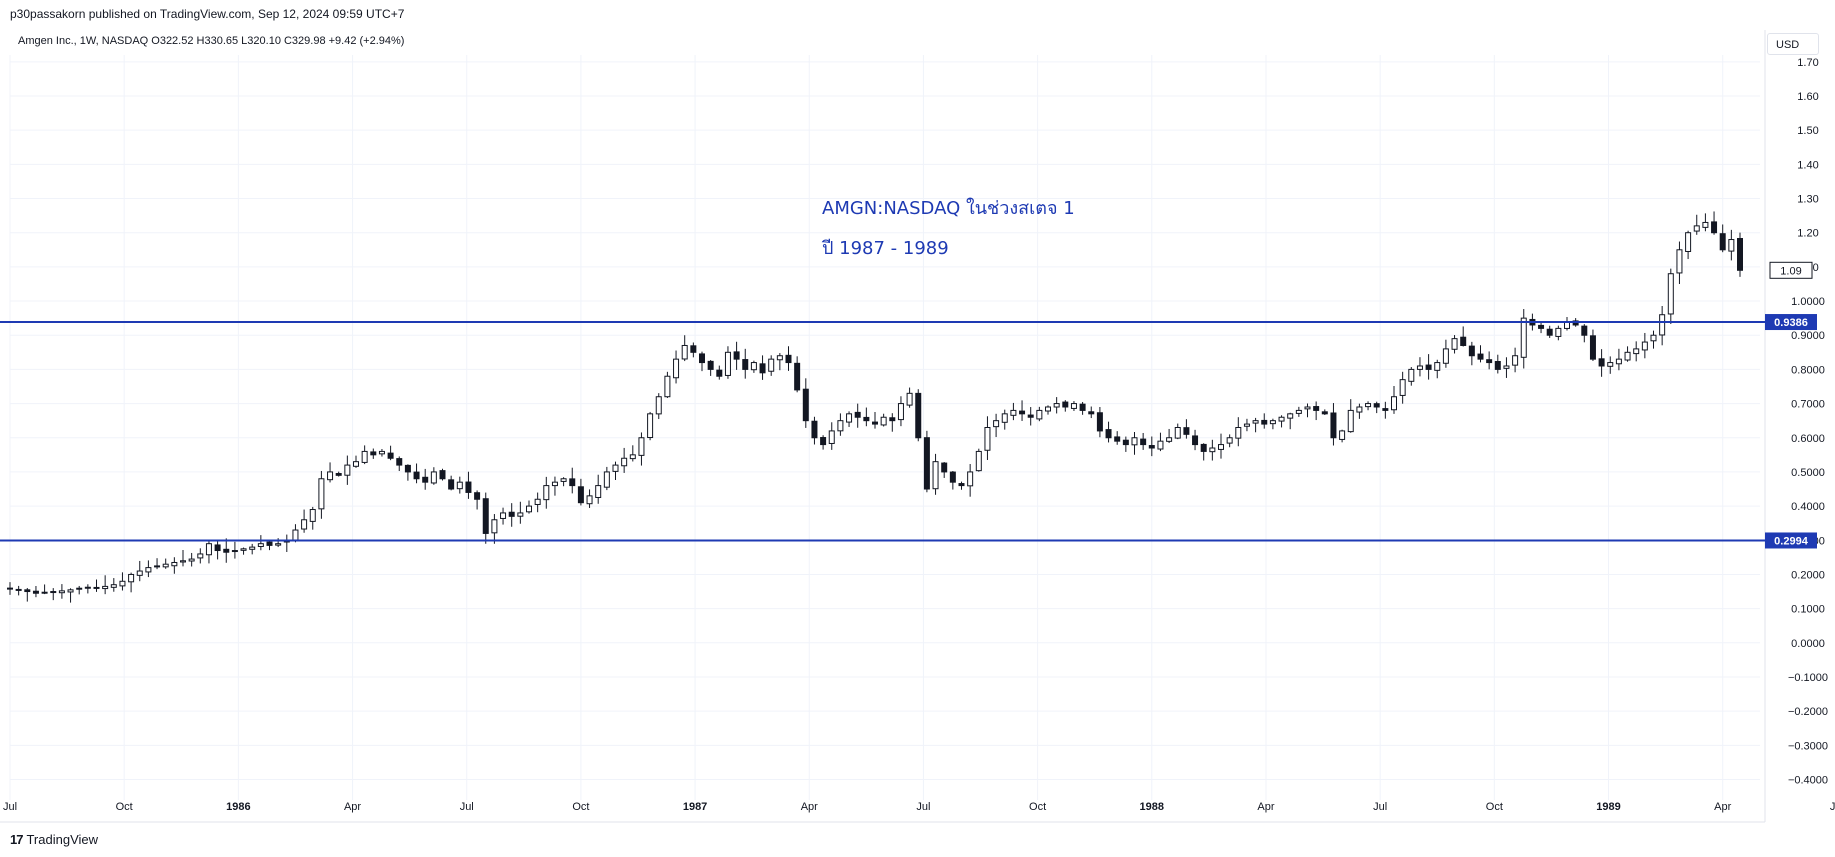 The height and width of the screenshot is (857, 1835). What do you see at coordinates (1808, 712) in the screenshot?
I see `y-tick-label: −0.2000` at bounding box center [1808, 712].